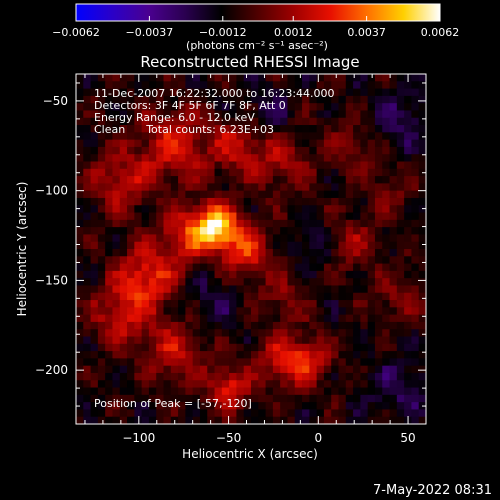  I want to click on colorbar-tick-label: −0.0062, so click(76, 32).